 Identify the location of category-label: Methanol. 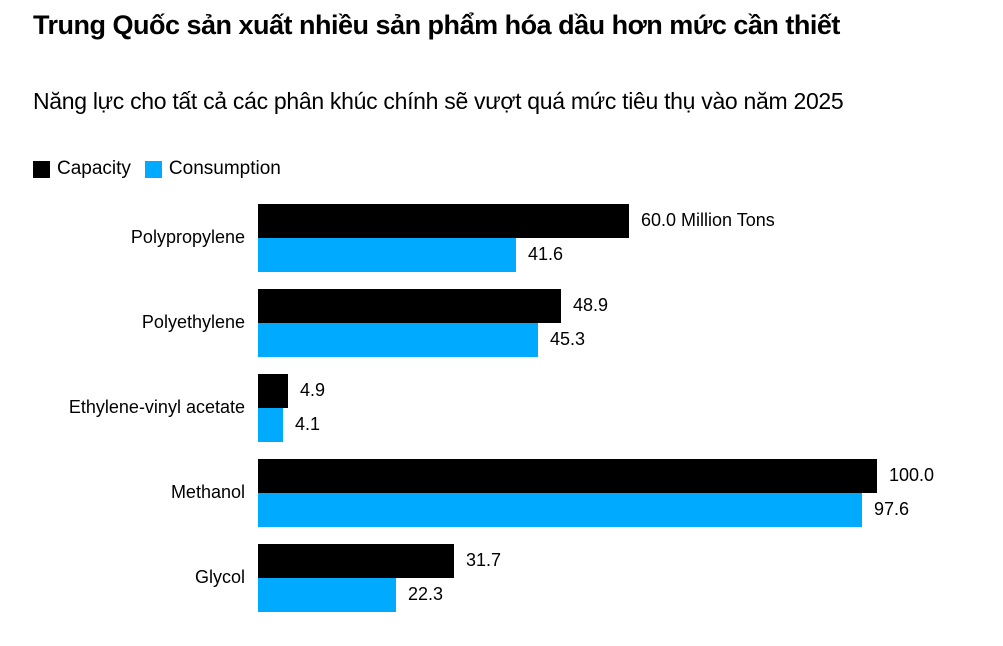
(207, 492).